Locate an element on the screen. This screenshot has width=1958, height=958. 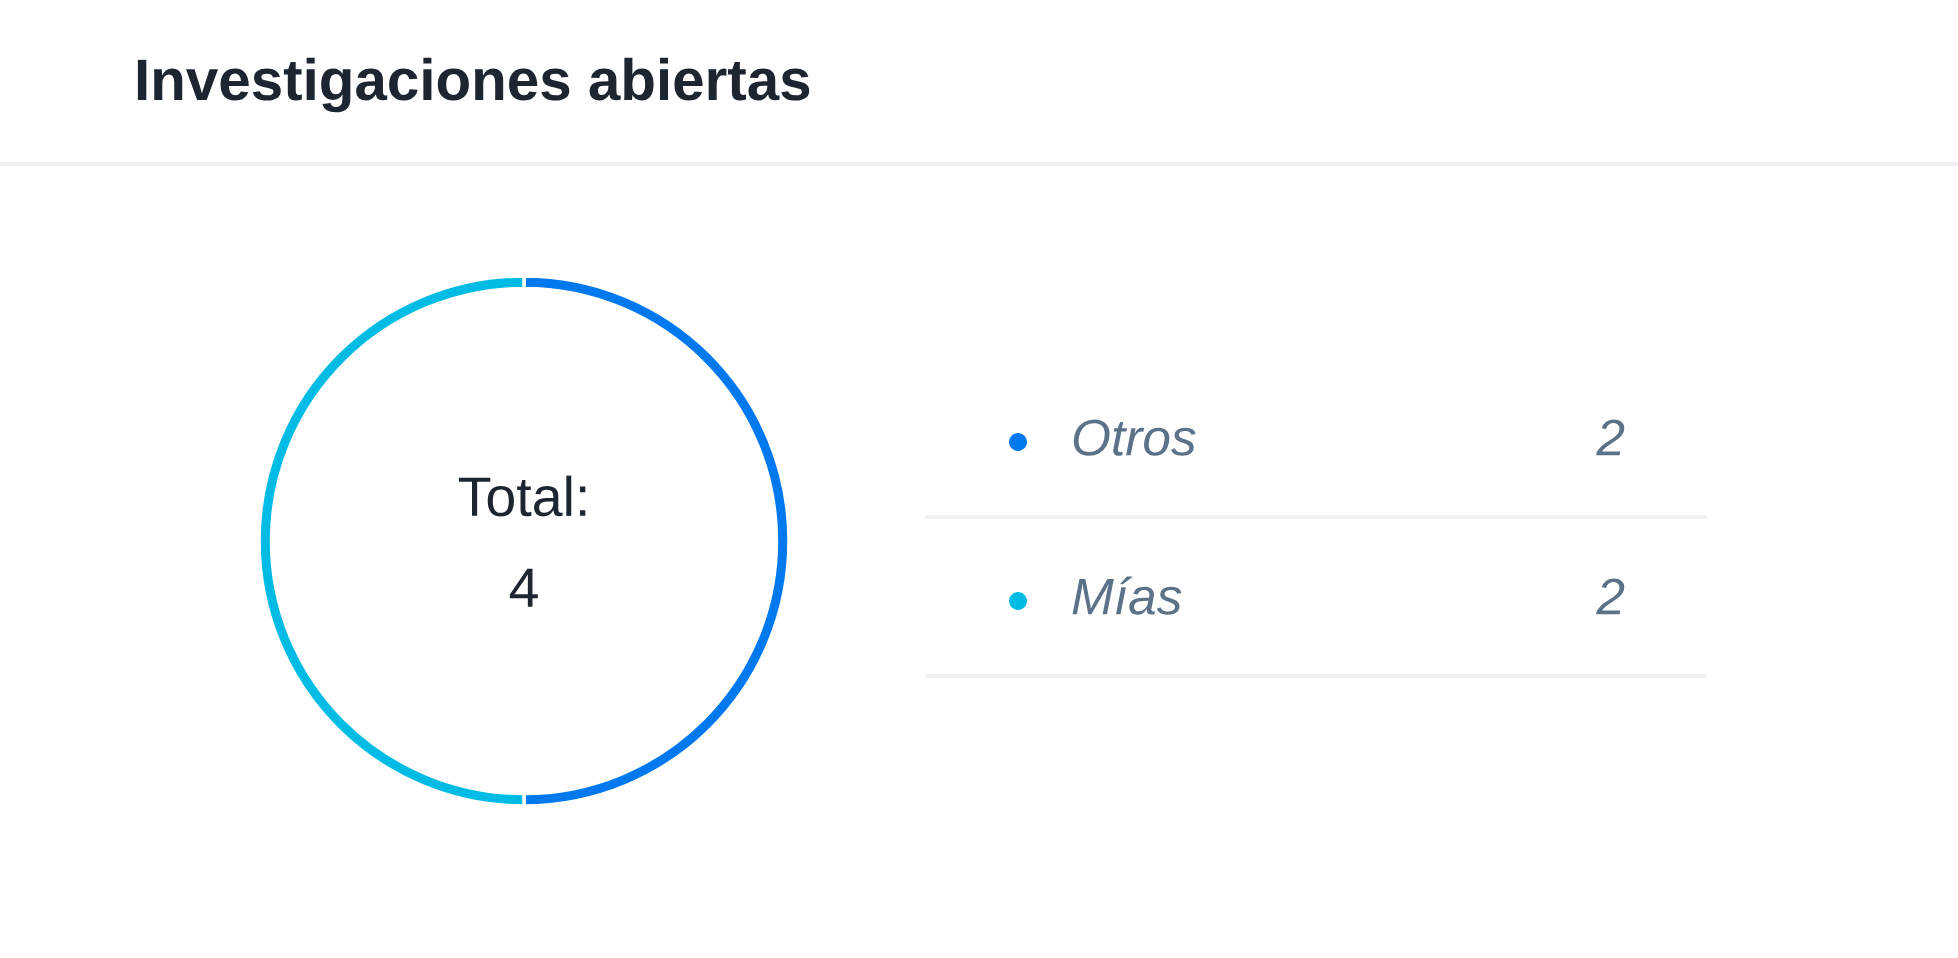
legend-label: Mías is located at coordinates (1127, 595).